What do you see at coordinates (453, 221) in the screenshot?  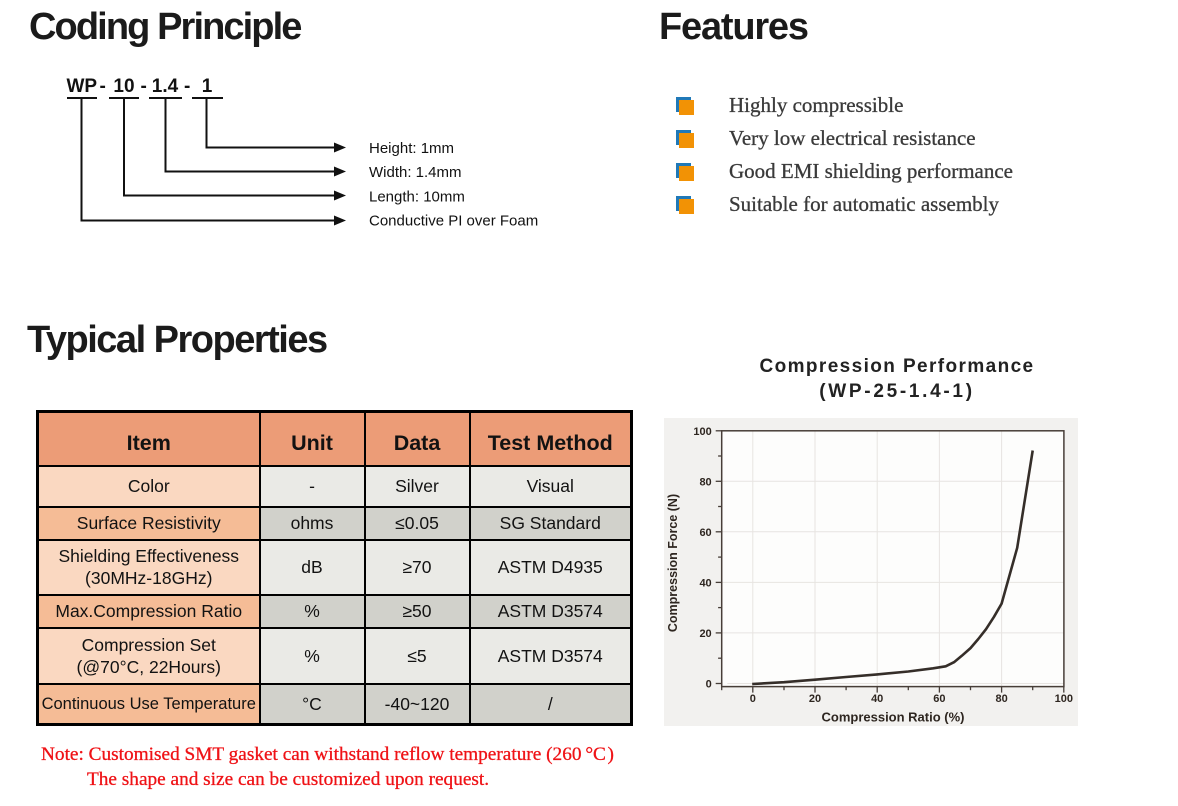 I see `svg-text: Conductive PI over Foam` at bounding box center [453, 221].